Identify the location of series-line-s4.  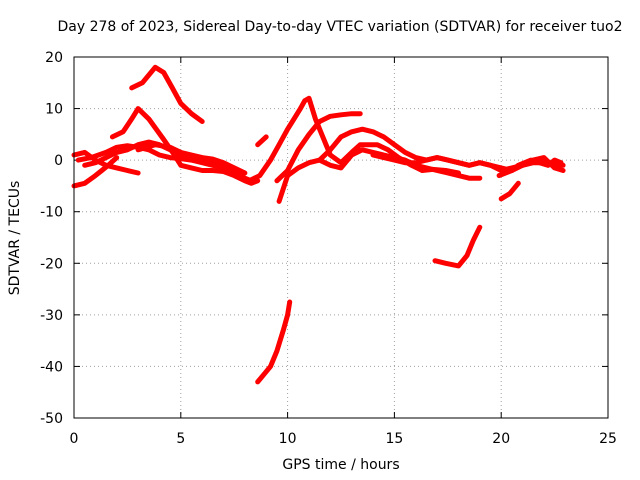
(167, 94).